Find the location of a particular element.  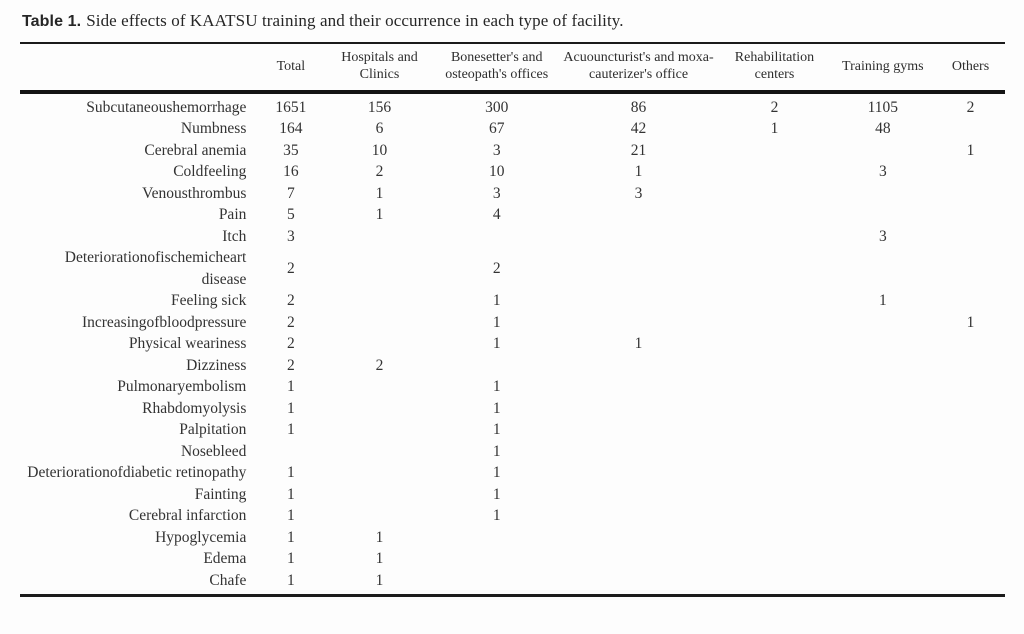

count-cell: 16 is located at coordinates (291, 172).